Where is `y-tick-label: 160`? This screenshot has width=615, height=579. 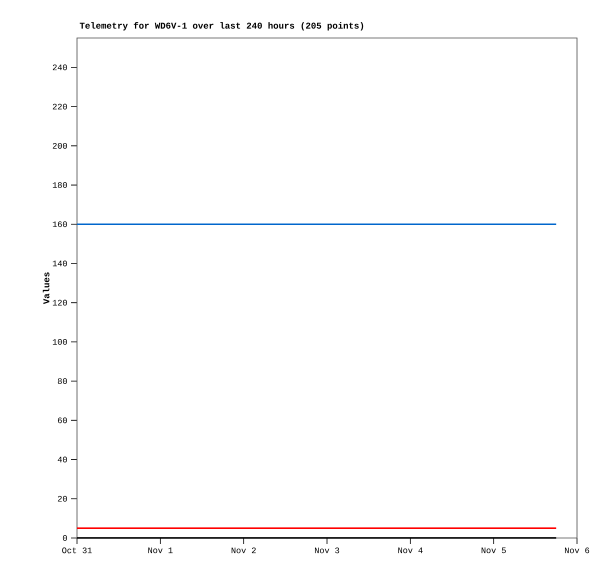
y-tick-label: 160 is located at coordinates (59, 224).